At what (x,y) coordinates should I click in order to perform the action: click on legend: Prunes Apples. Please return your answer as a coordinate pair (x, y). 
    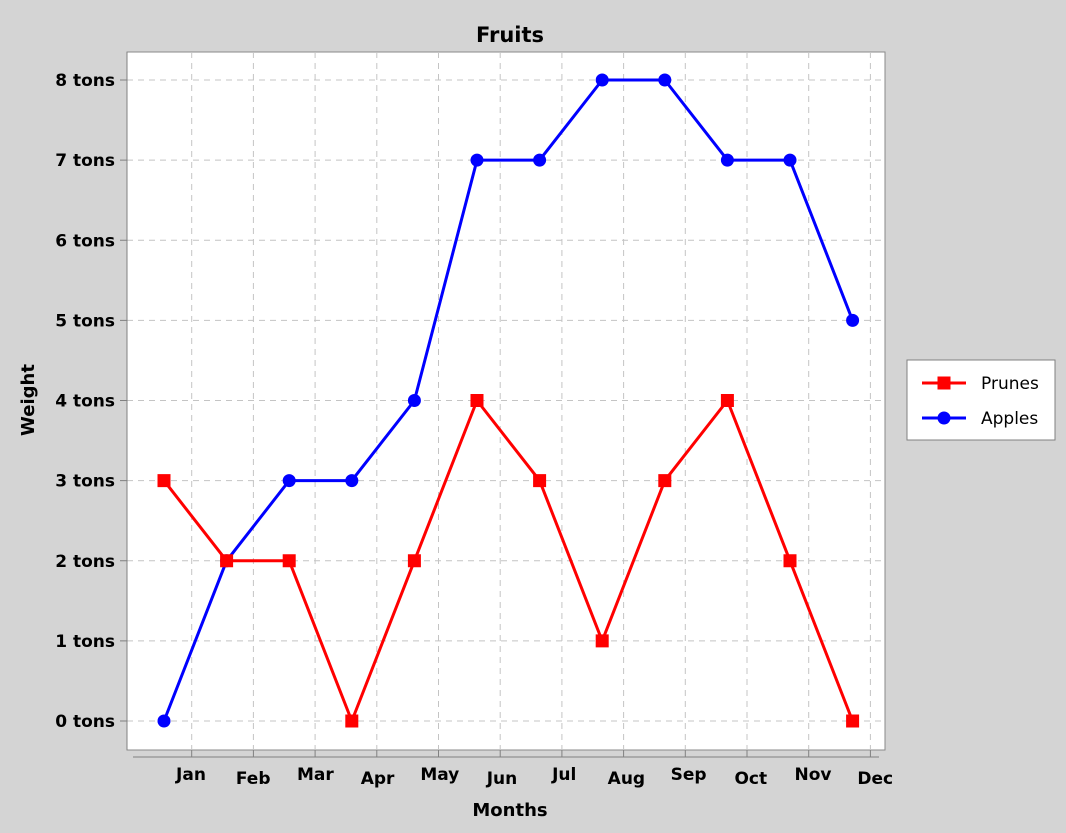
    Looking at the image, I should click on (981, 400).